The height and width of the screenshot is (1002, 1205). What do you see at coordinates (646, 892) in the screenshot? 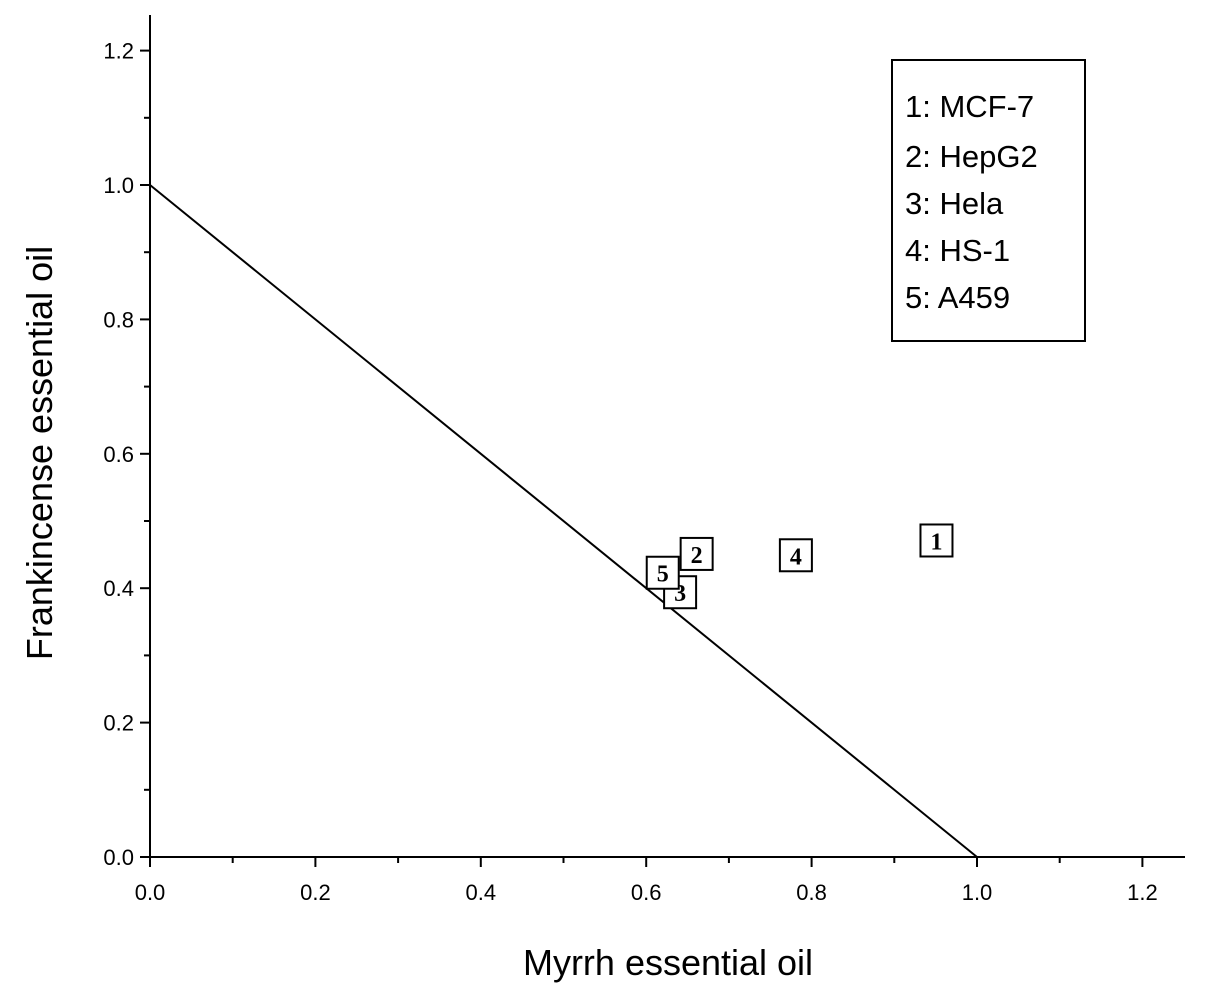
I see `x-tick-label: 0.6` at bounding box center [646, 892].